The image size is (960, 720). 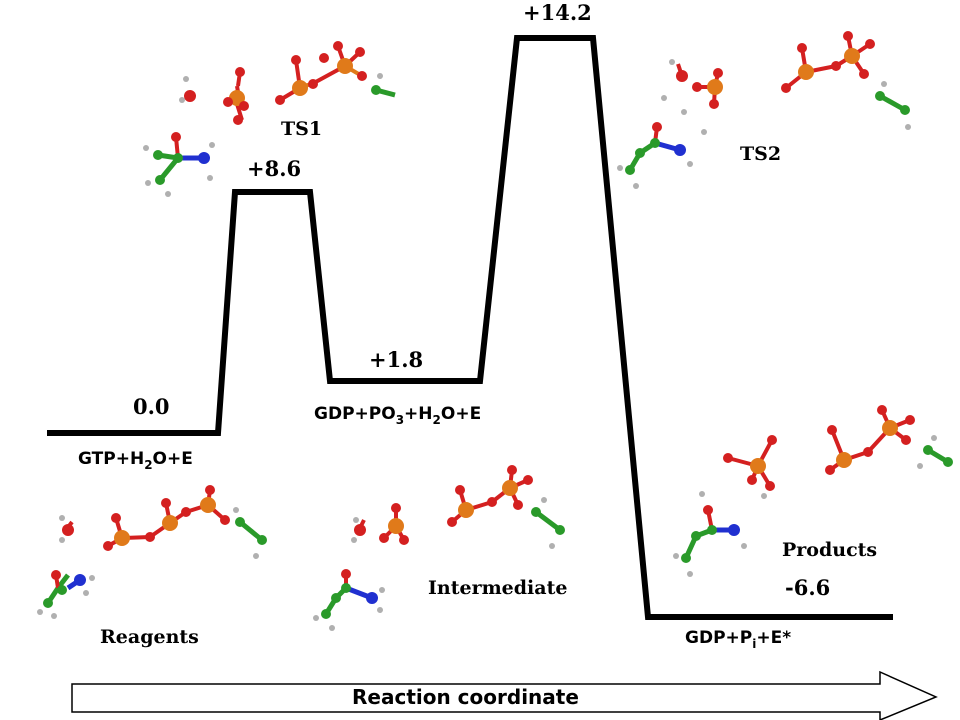 What do you see at coordinates (135, 460) in the screenshot?
I see `formula-reagents: GTP+H2O+E` at bounding box center [135, 460].